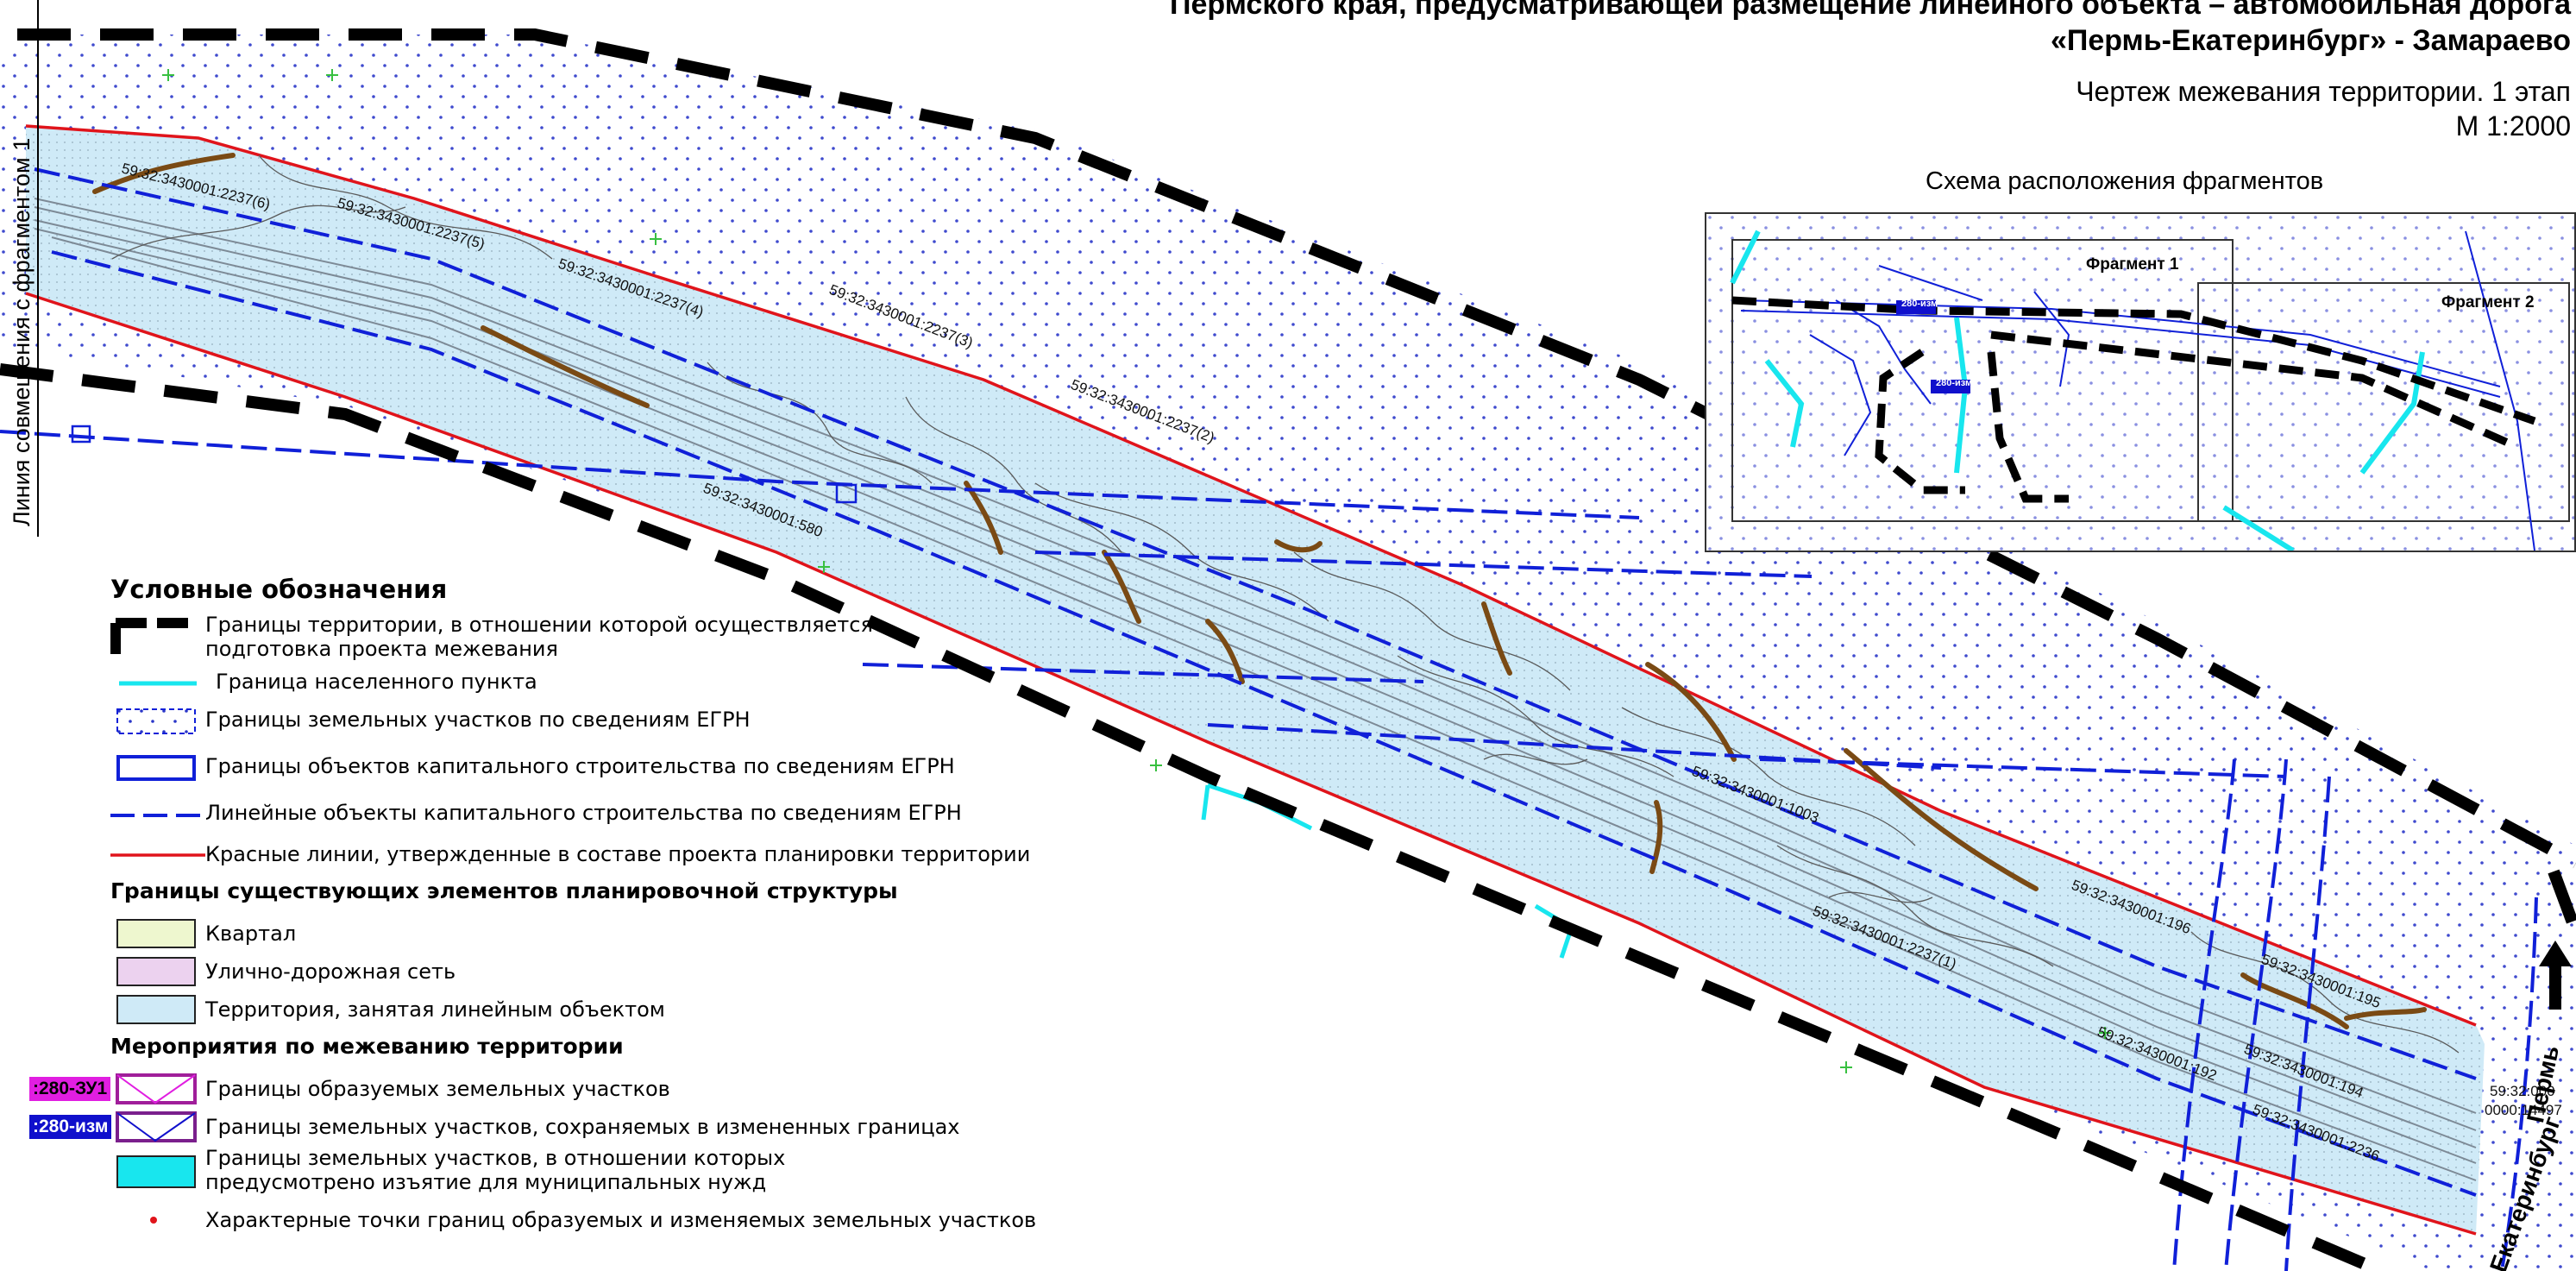  Describe the element at coordinates (156, 1009) in the screenshot. I see `legend-symbol-linear-territory` at that location.